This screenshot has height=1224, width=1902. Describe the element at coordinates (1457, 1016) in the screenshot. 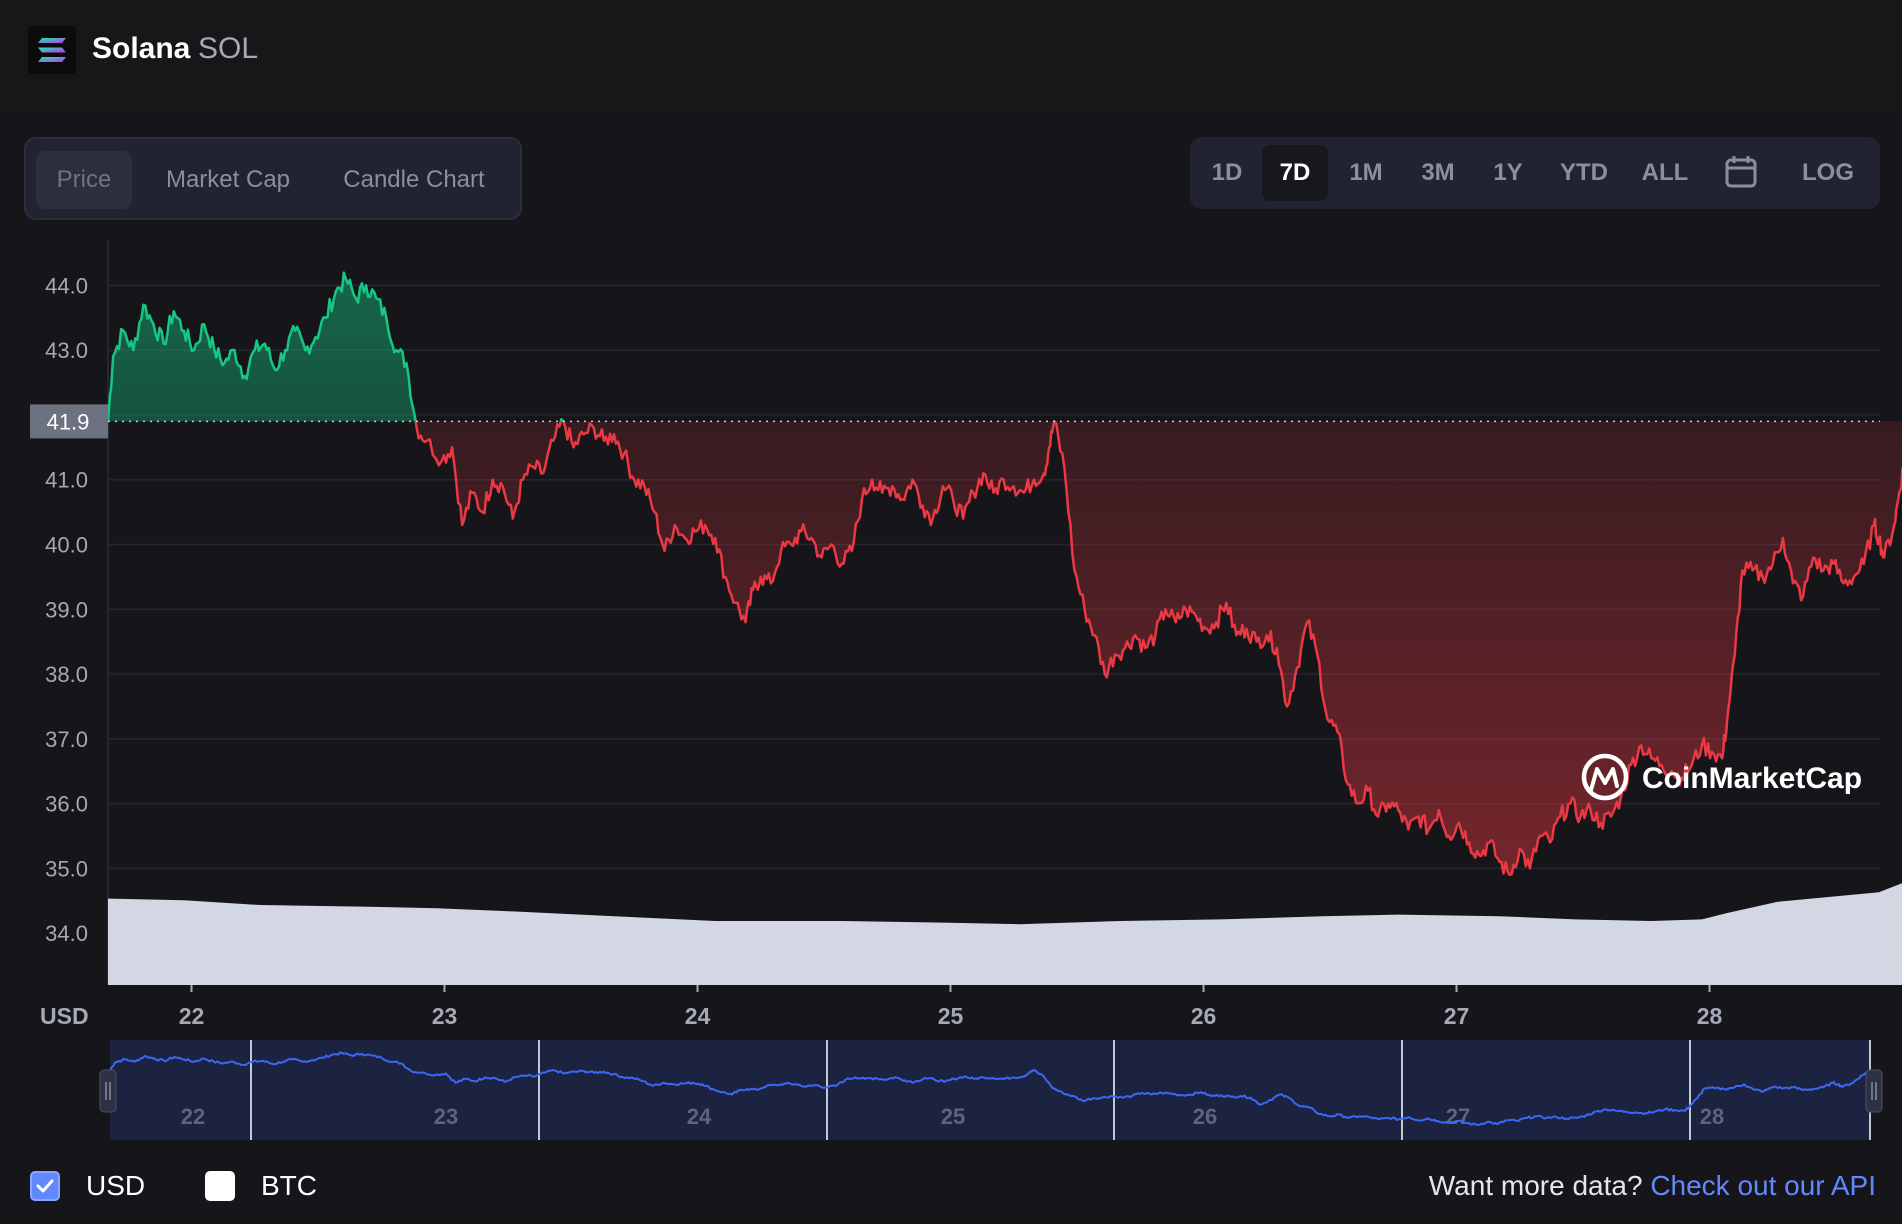

I see `x-tick-label: 27` at that location.